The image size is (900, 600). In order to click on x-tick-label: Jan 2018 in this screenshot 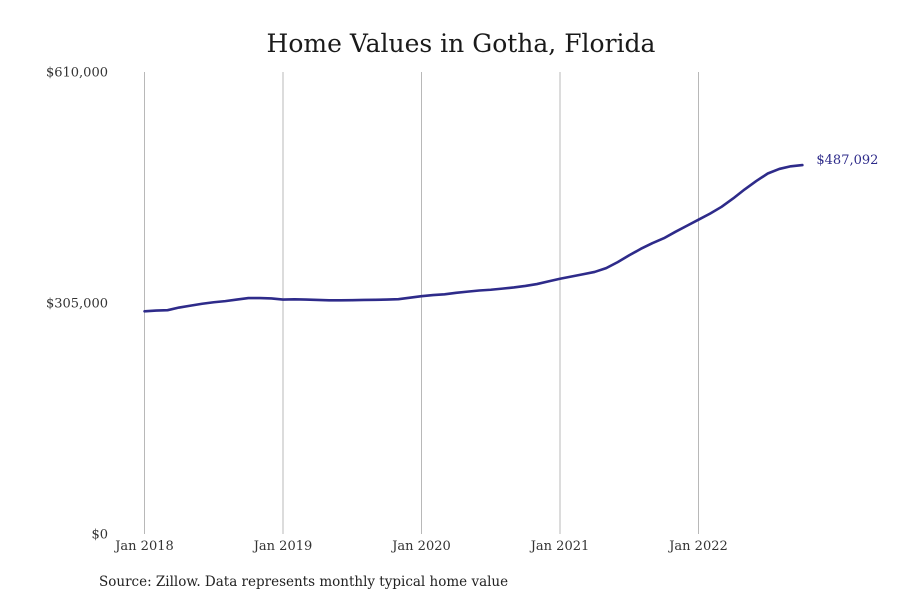, I will do `click(143, 546)`.